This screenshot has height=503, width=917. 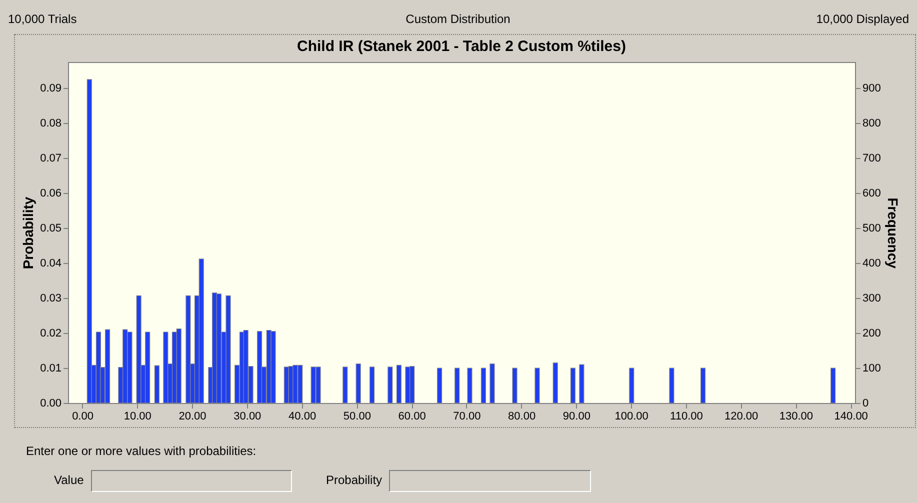 I want to click on y-tick-label: 0.07, so click(x=51, y=158).